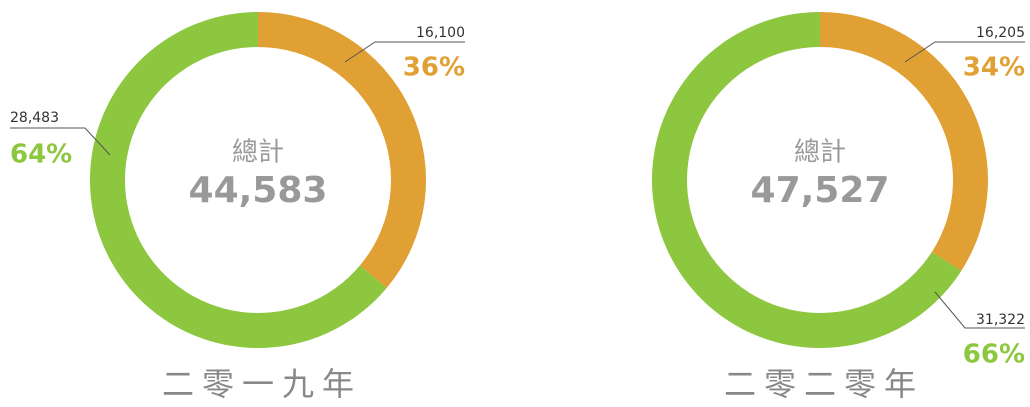 The height and width of the screenshot is (407, 1030). Describe the element at coordinates (440, 33) in the screenshot. I see `value-label: 16,100` at that location.